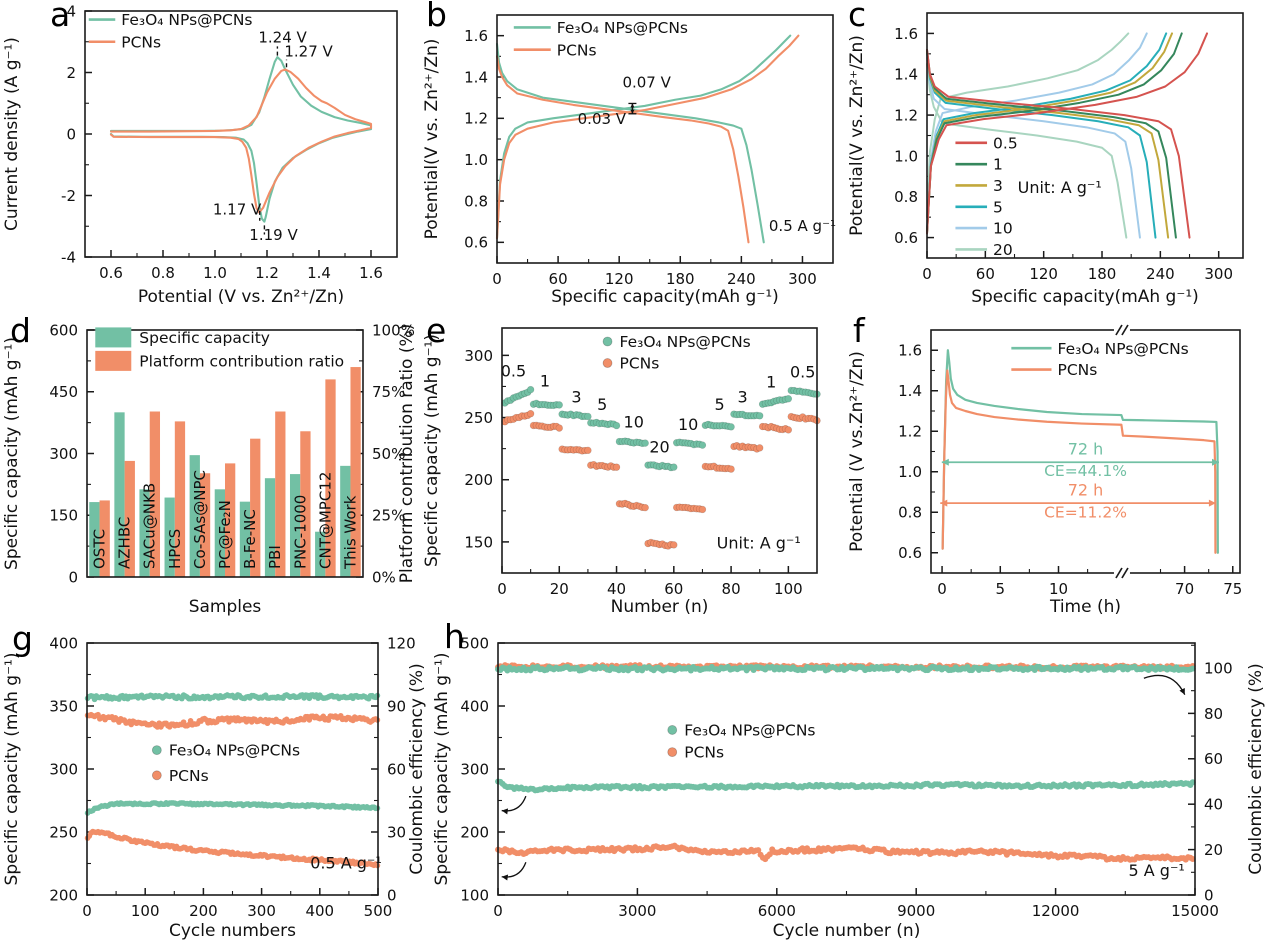 The height and width of the screenshot is (944, 1269). Describe the element at coordinates (63, 832) in the screenshot. I see `y-tick-label: 250` at that location.